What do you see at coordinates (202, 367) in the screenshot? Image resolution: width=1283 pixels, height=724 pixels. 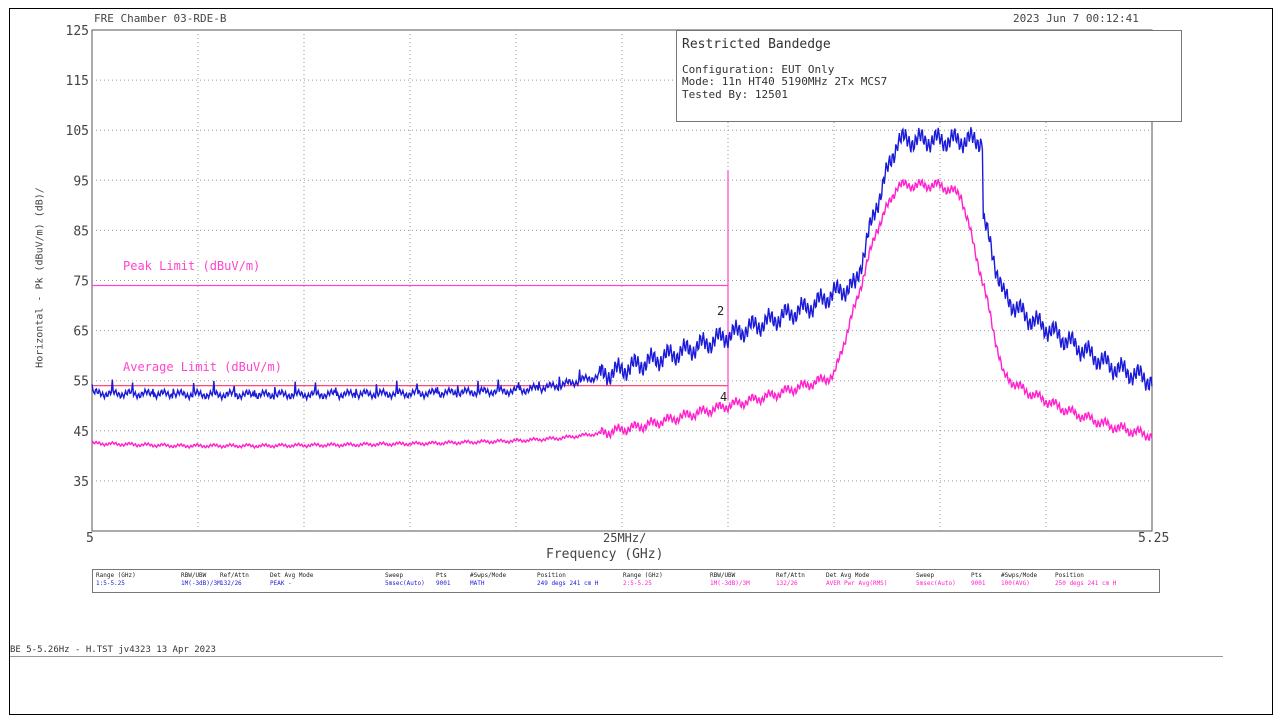 I see `average-limit-label: Average Limit (dBuV/m)` at bounding box center [202, 367].